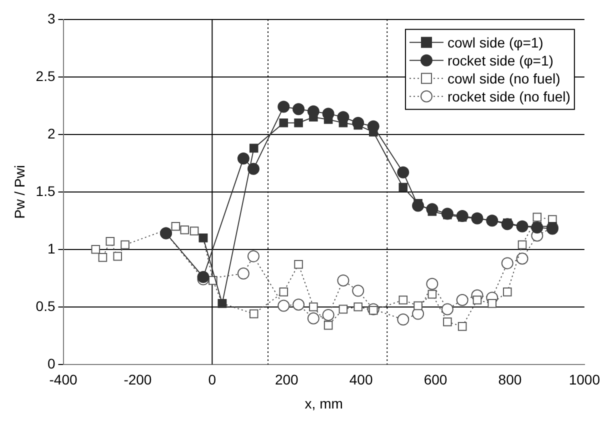 The width and height of the screenshot is (611, 425). Describe the element at coordinates (510, 380) in the screenshot. I see `x-tick-label: 800` at that location.